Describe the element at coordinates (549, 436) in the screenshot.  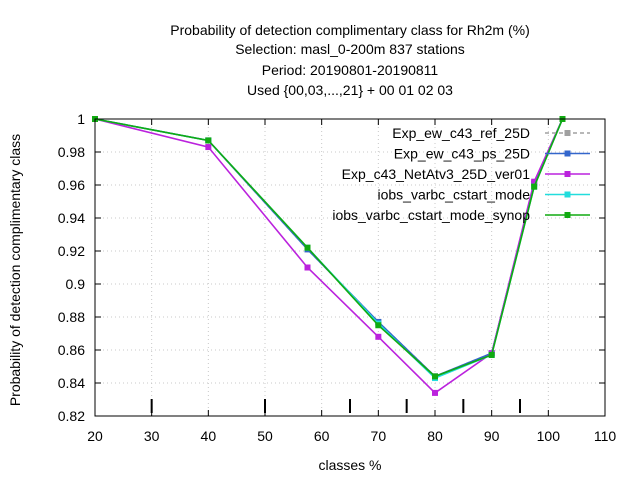
I see `x-tick-label: 100` at that location.